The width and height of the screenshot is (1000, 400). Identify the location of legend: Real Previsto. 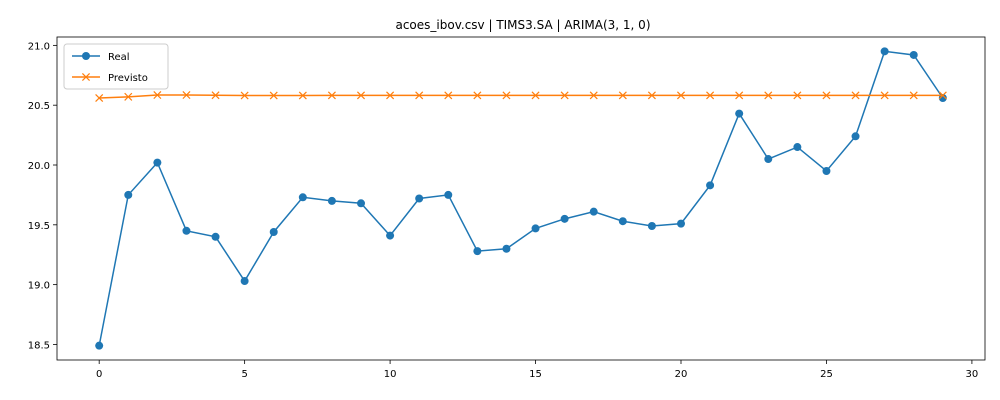
(116, 66).